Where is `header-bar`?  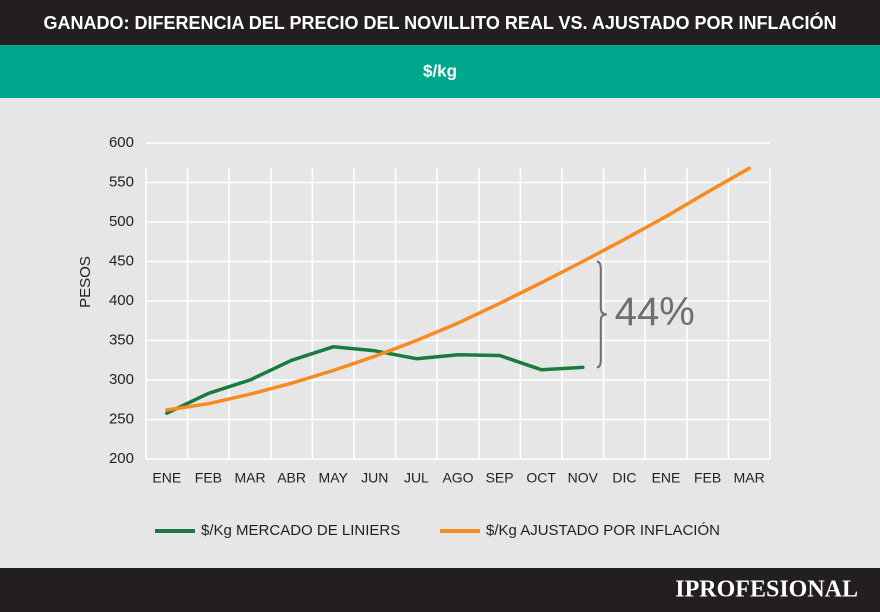 header-bar is located at coordinates (440, 22).